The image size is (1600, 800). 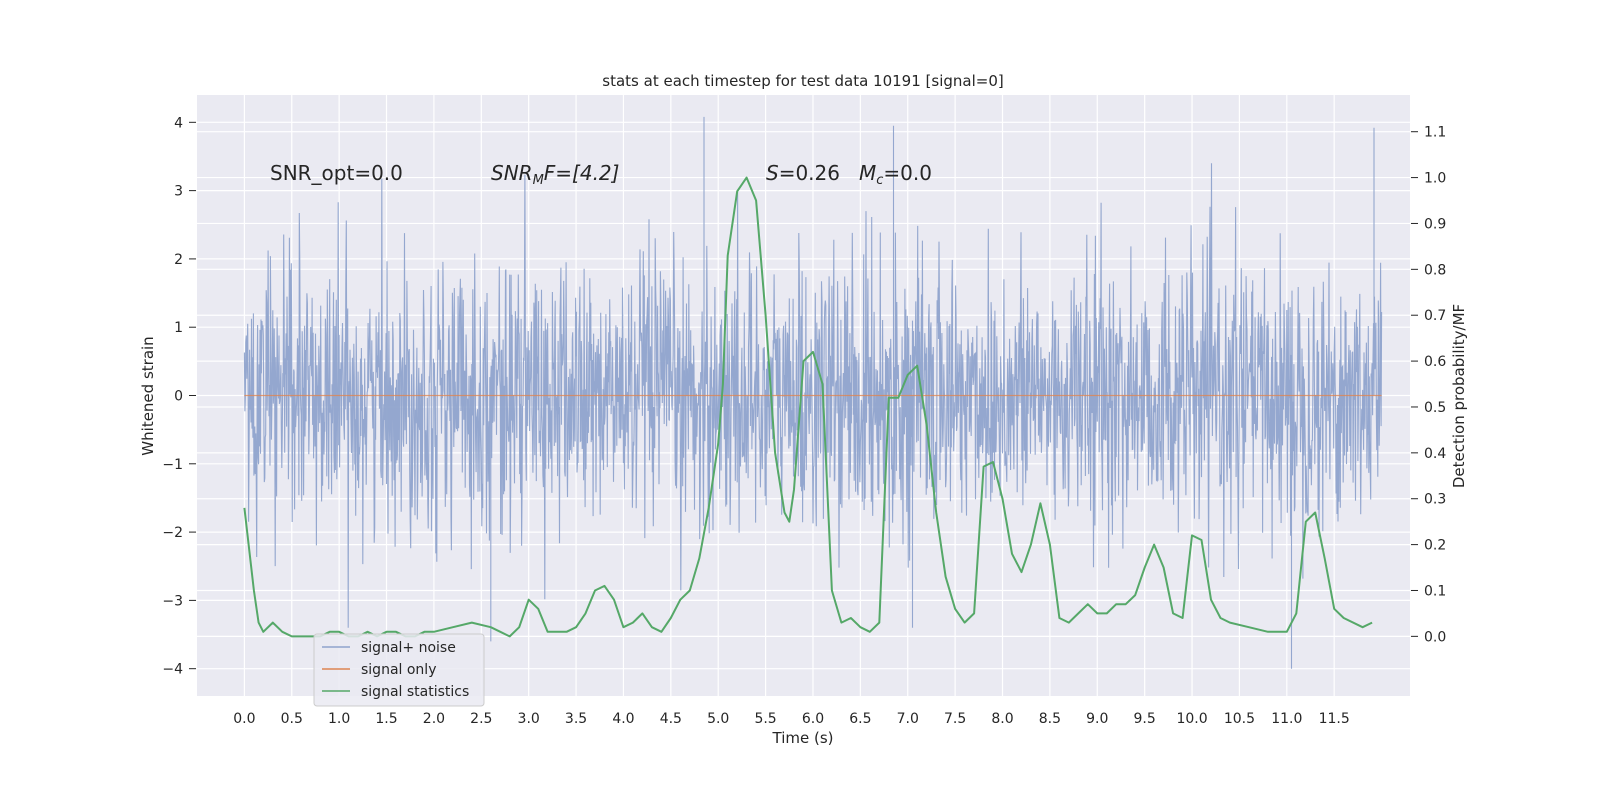 I want to click on y2-tick-label: 0.1, so click(x=1435, y=591).